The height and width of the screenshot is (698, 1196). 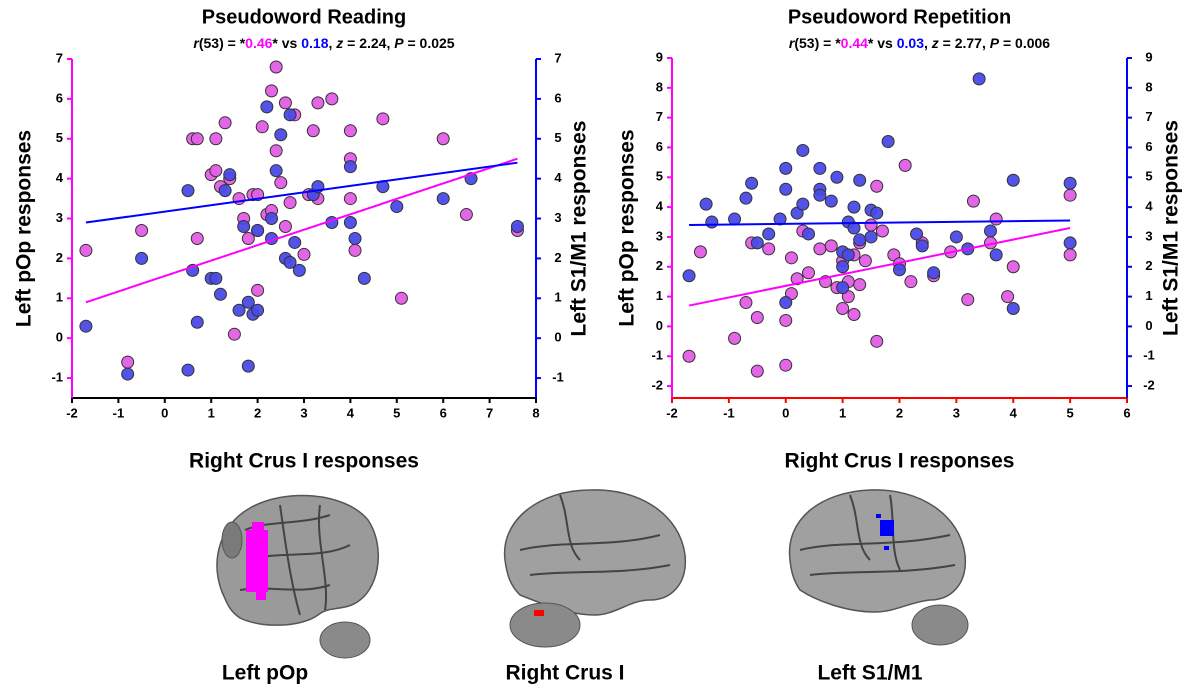 I want to click on brain-sulci, so click(x=295, y=560).